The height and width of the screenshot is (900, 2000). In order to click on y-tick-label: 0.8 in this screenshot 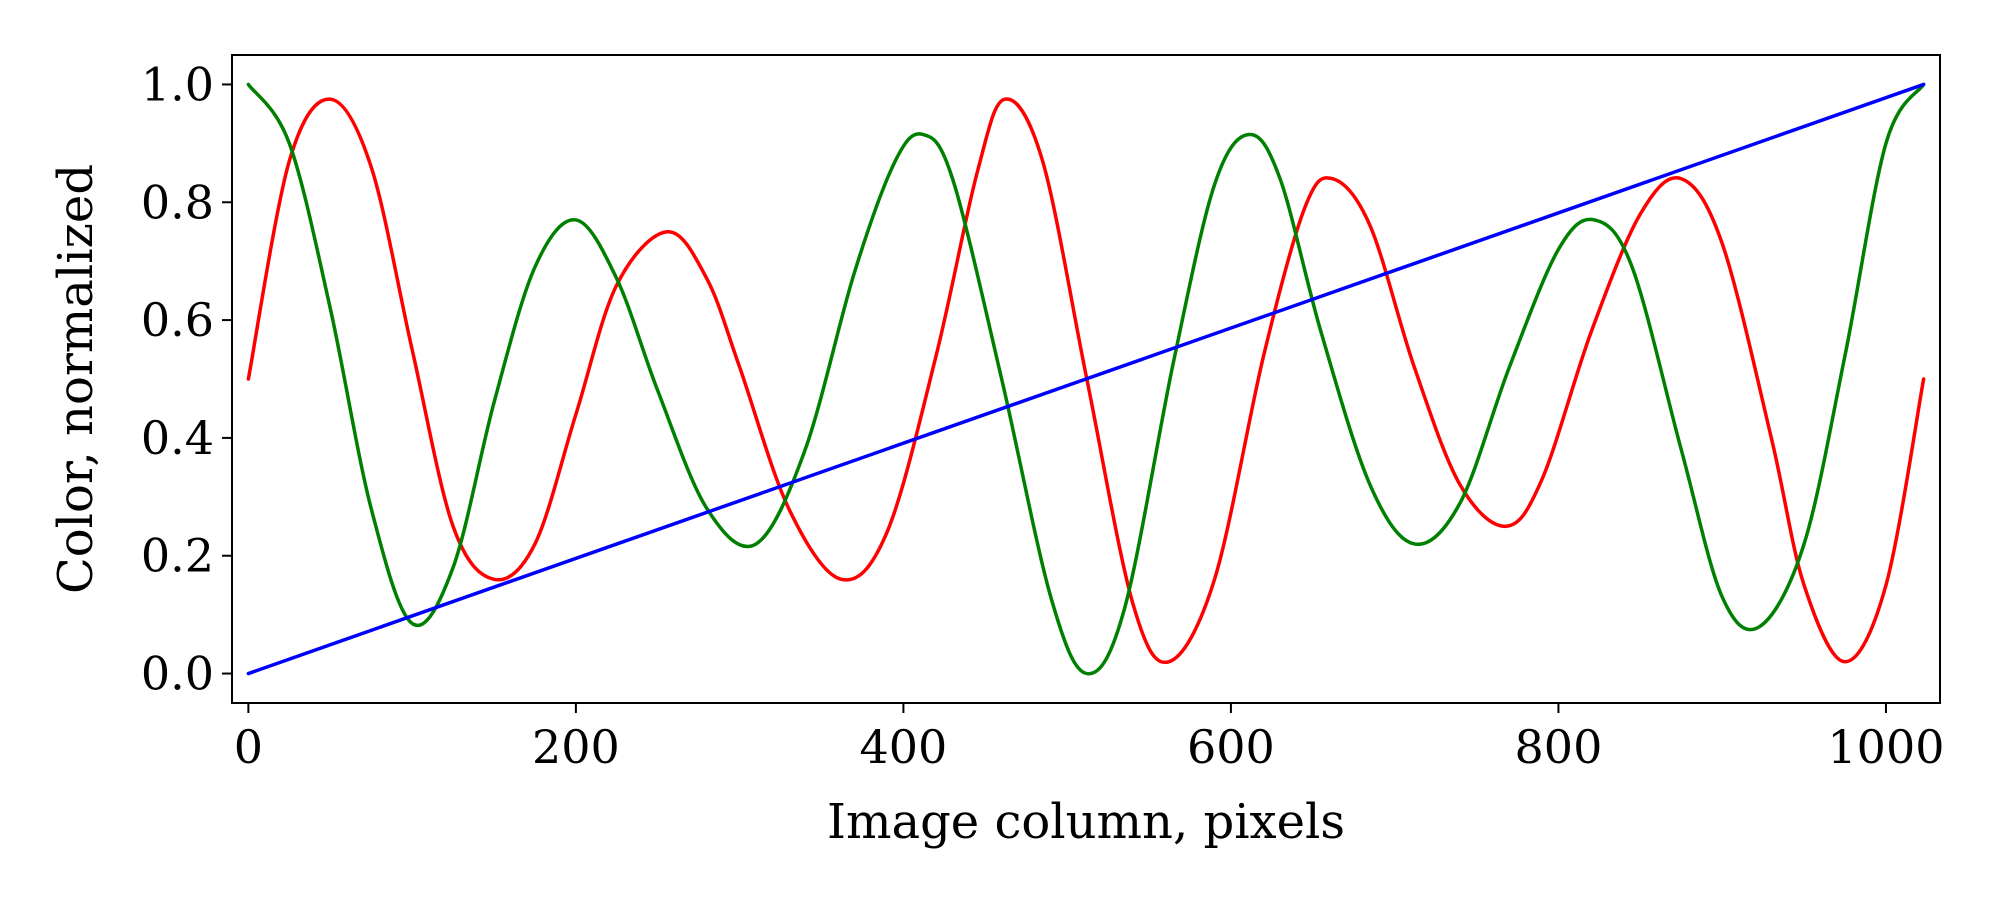, I will do `click(177, 202)`.